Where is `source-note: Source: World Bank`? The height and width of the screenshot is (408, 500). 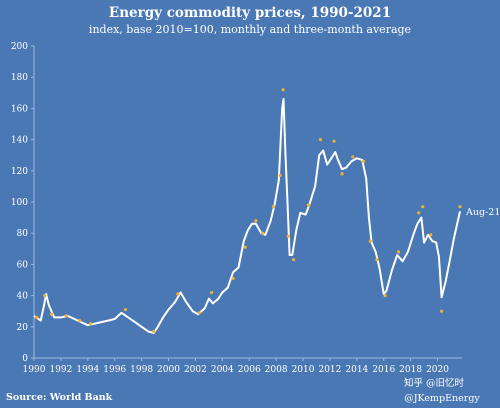
source-note: Source: World Bank is located at coordinates (59, 397).